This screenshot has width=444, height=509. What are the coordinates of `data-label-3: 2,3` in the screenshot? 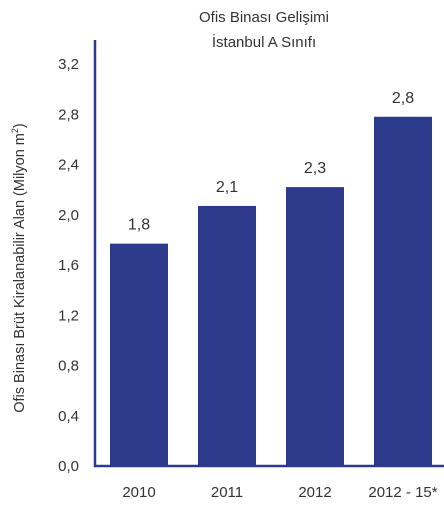 It's located at (315, 168).